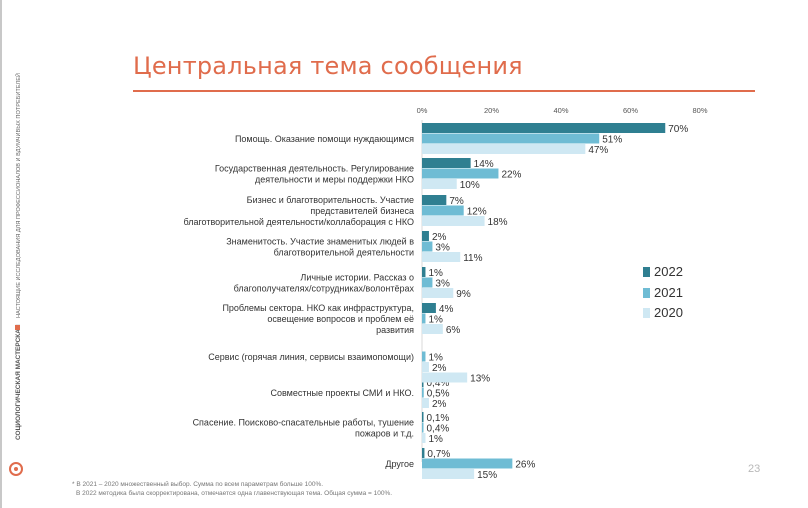 Image resolution: width=808 pixels, height=508 pixels. I want to click on slide-title: Центральная тема сообщения, so click(328, 66).